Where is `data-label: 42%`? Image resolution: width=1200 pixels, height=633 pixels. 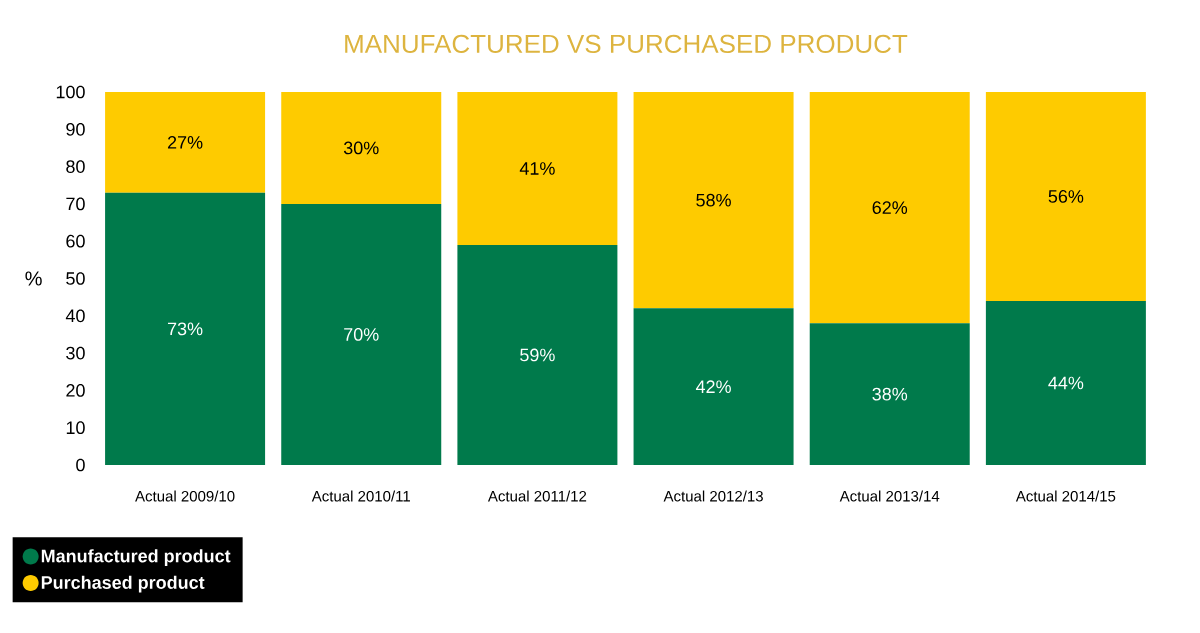 data-label: 42% is located at coordinates (713, 387).